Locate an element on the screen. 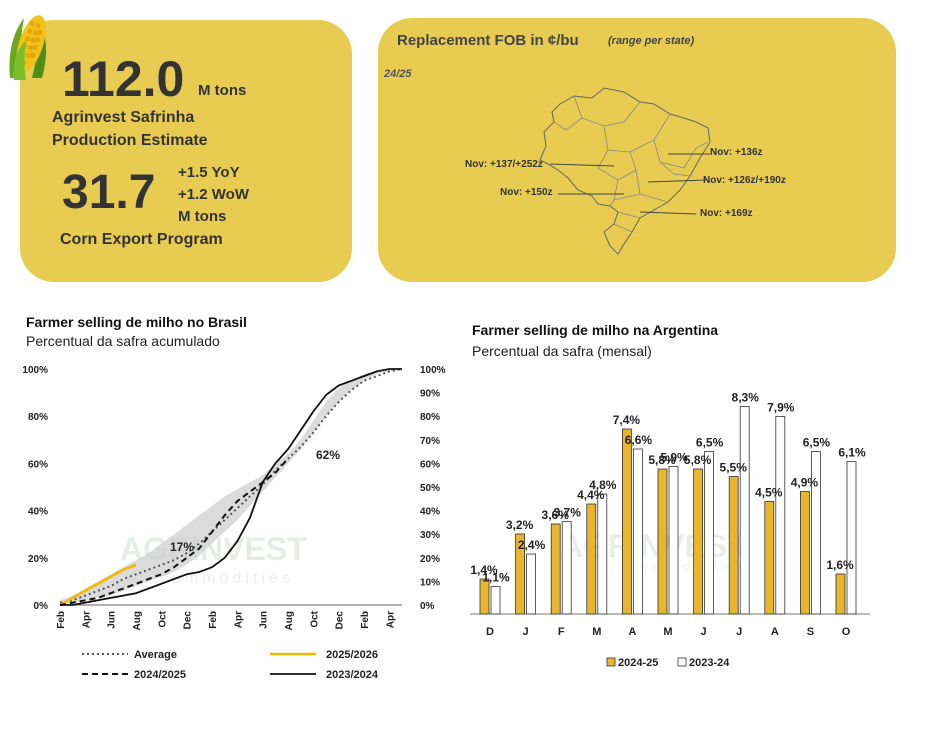  series-line-2024-2025 is located at coordinates (174, 532).